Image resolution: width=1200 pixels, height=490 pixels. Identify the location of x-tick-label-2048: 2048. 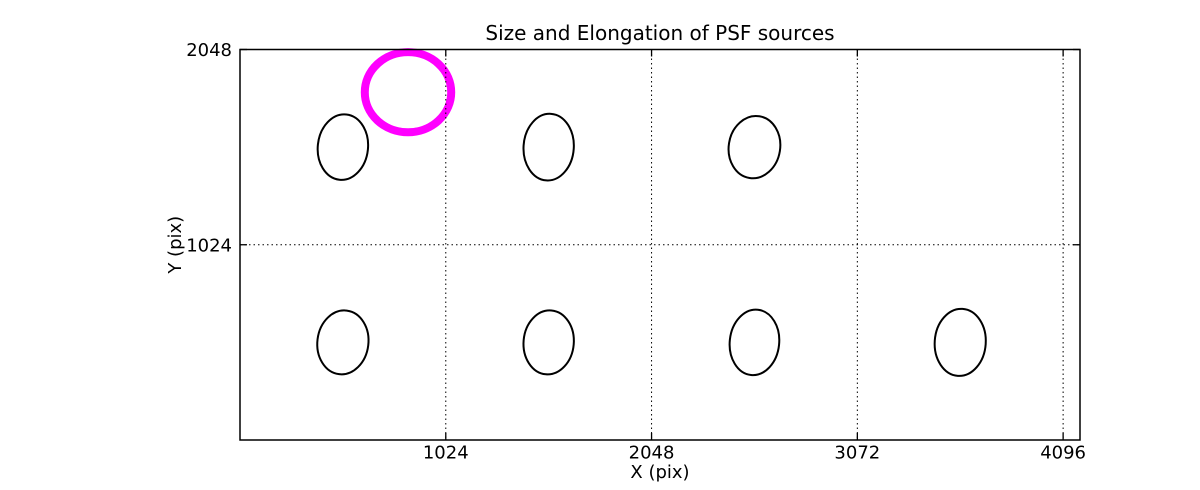
(652, 453).